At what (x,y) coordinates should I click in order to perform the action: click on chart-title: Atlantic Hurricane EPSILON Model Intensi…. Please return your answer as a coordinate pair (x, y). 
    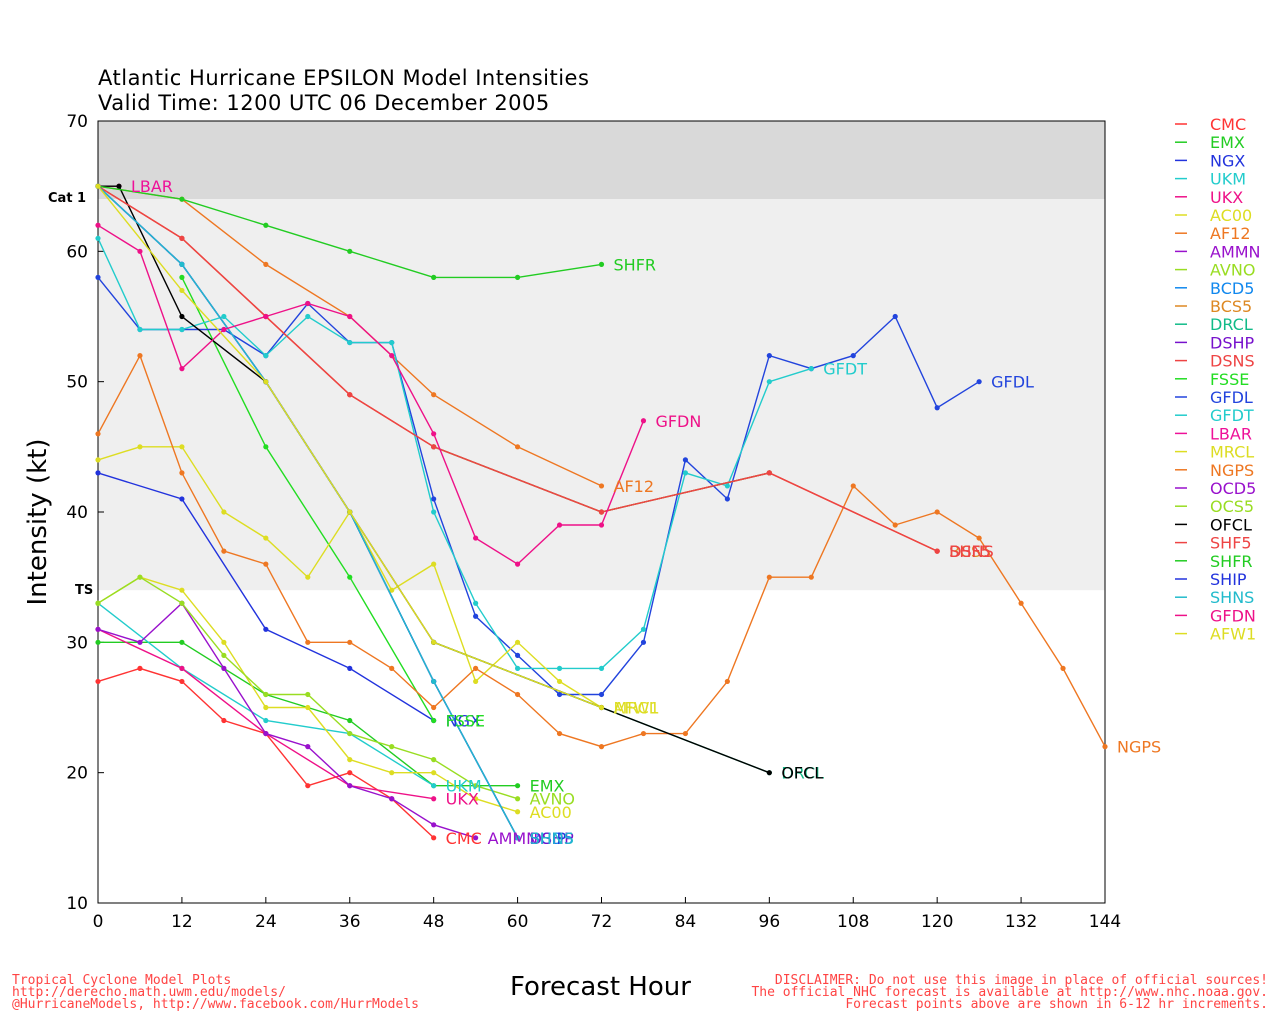
    Looking at the image, I should click on (344, 78).